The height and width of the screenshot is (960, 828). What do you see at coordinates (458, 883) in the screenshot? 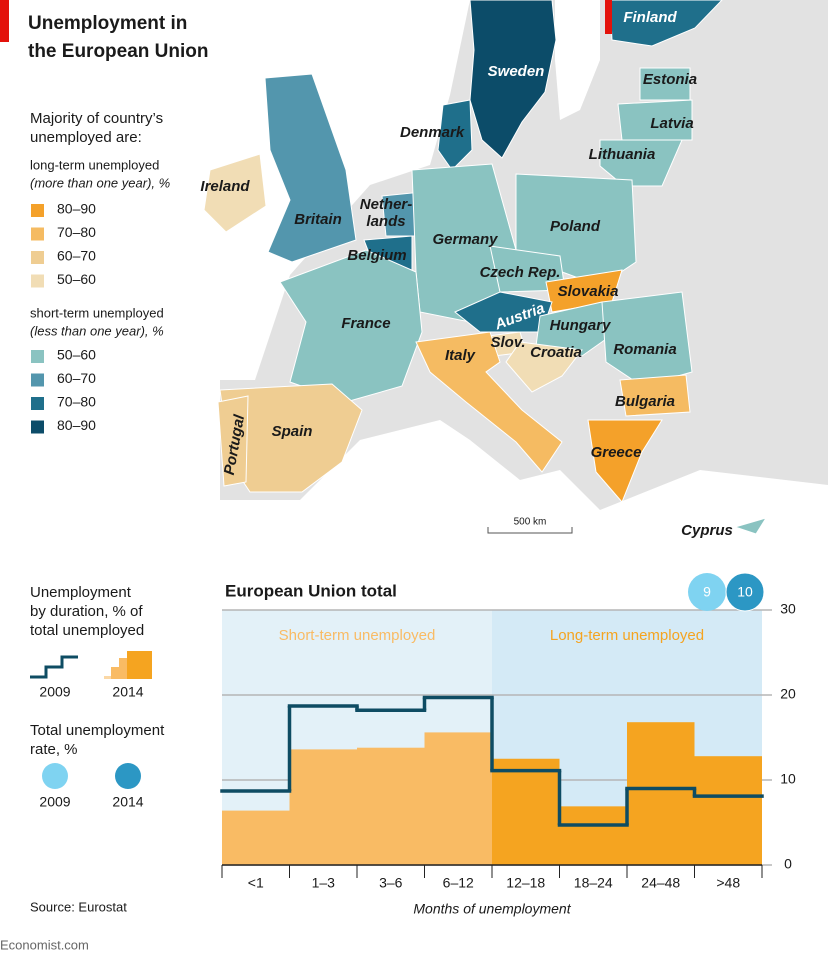
I see `x-tick-label: 6–12` at bounding box center [458, 883].